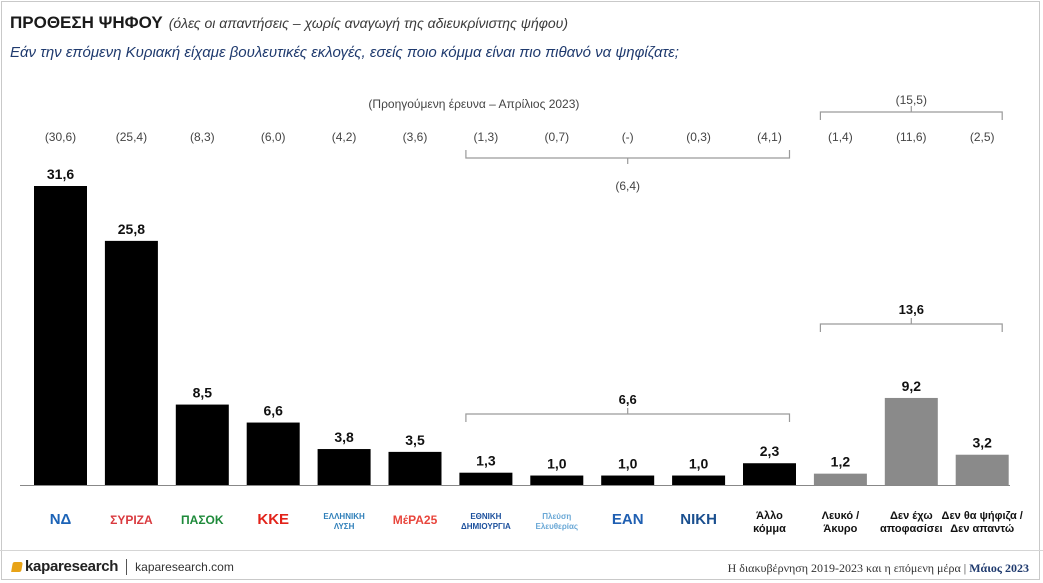  What do you see at coordinates (131, 520) in the screenshot?
I see `party-logo: ΣΥΡΙΖΑ` at bounding box center [131, 520].